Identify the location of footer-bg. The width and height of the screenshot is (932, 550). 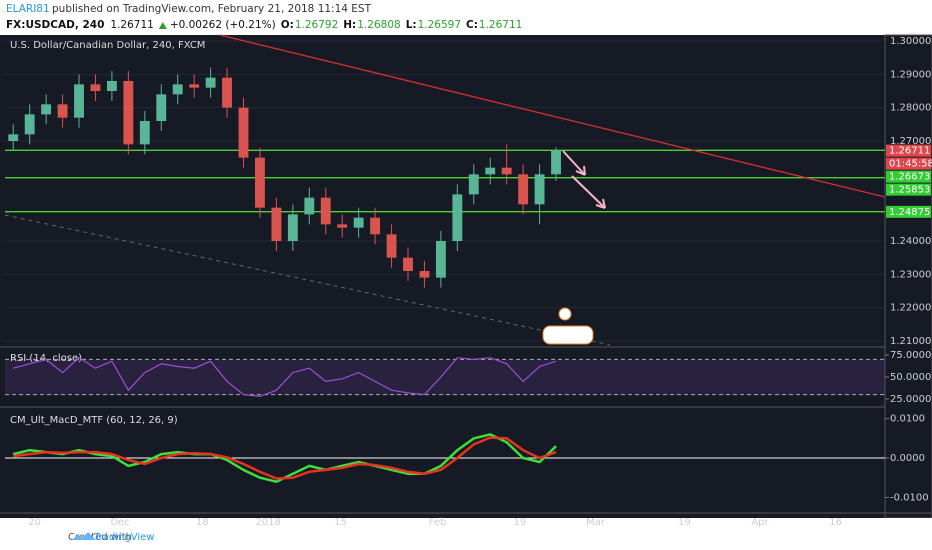
(466, 534).